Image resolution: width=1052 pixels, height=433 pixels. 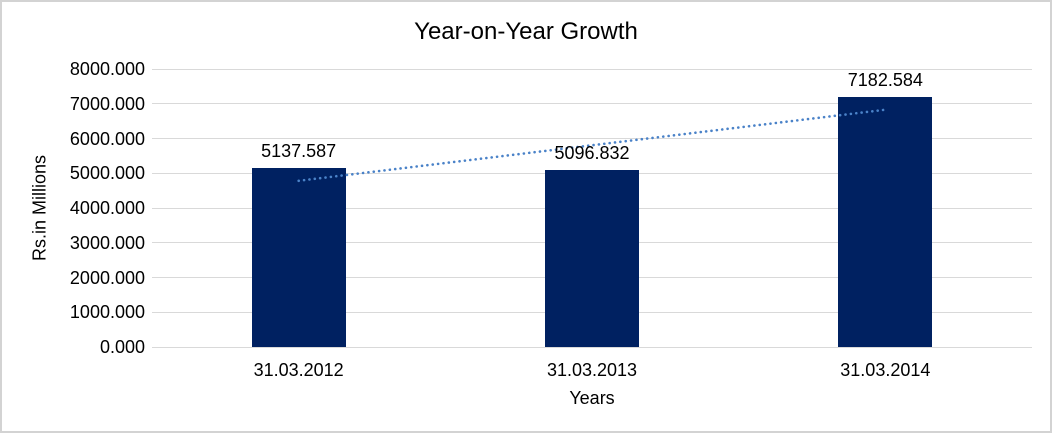 I want to click on y-tick-label: 4000.000, so click(x=107, y=208).